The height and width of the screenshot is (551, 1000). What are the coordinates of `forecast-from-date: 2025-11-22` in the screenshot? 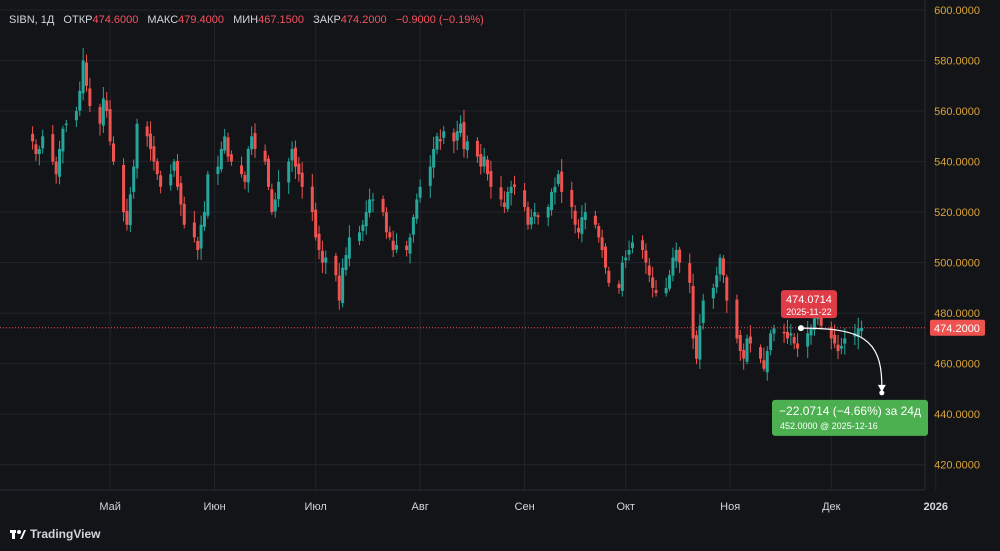 It's located at (808, 312).